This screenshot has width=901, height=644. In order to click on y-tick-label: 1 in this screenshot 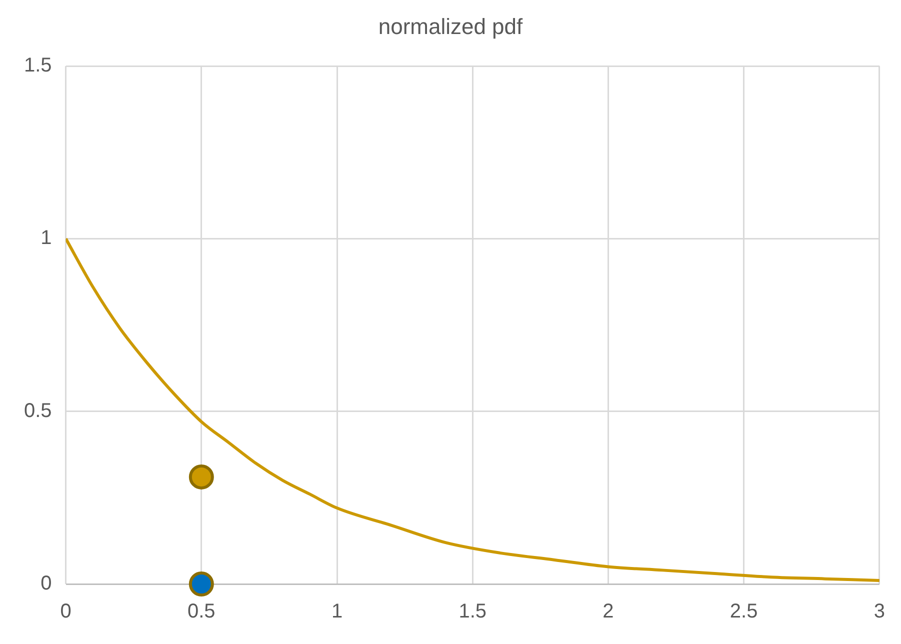, I will do `click(46, 238)`.